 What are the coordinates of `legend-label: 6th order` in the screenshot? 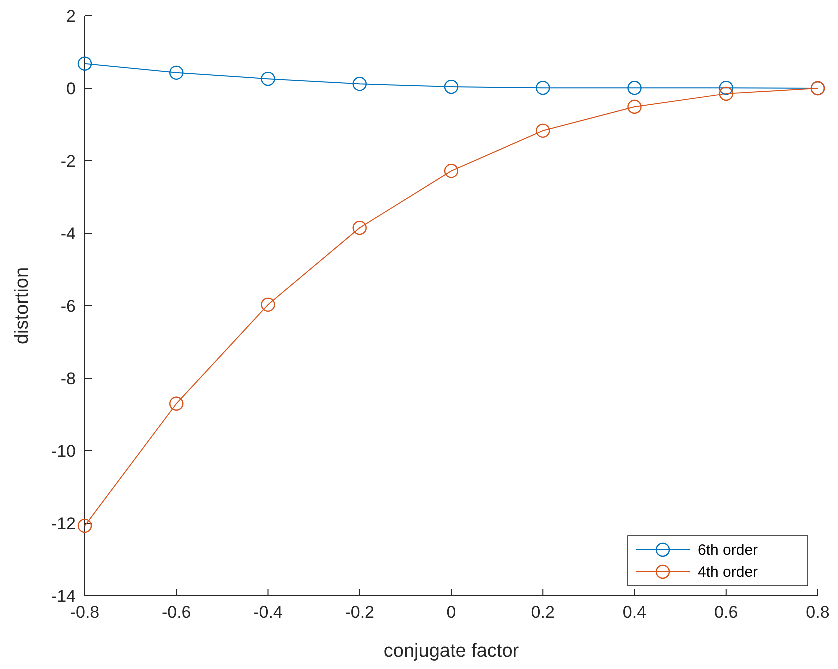 It's located at (728, 550).